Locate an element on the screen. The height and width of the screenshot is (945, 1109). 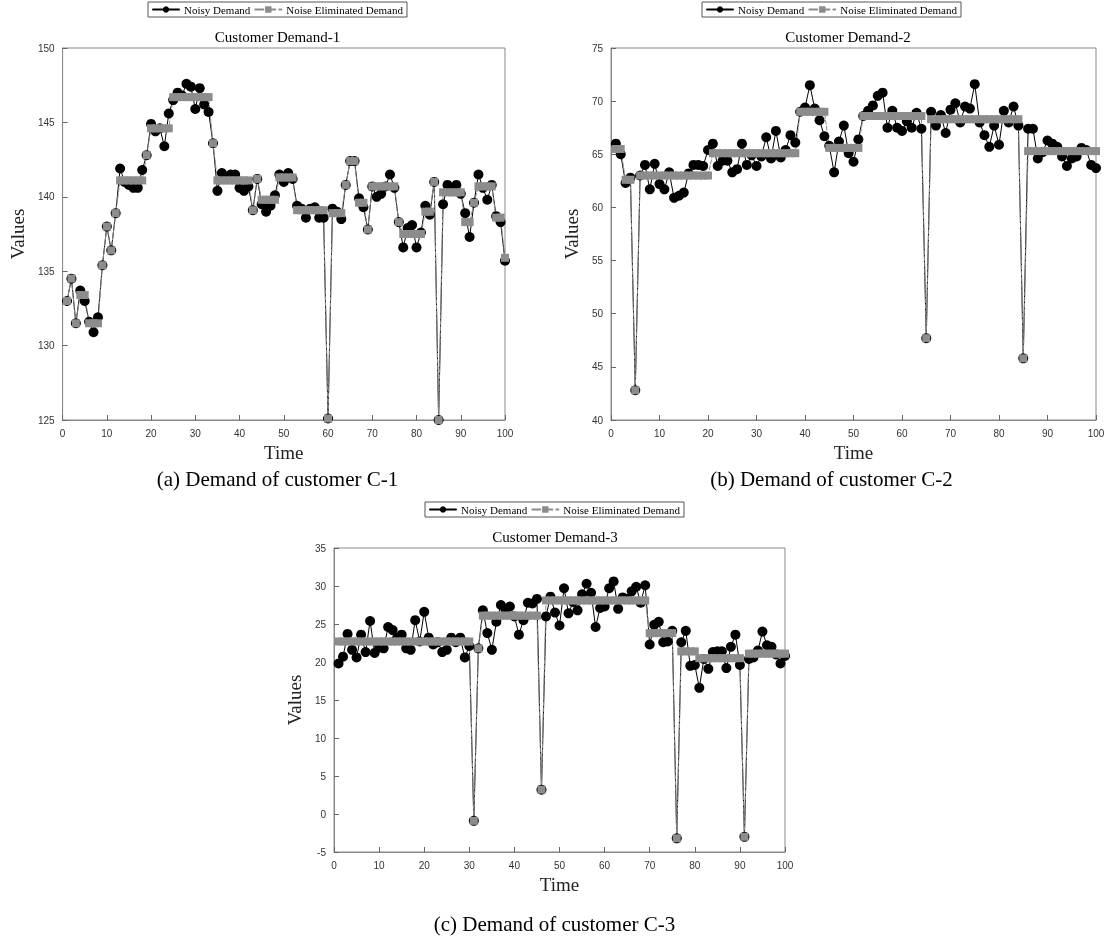
y-tick-label: 75 is located at coordinates (597, 48).